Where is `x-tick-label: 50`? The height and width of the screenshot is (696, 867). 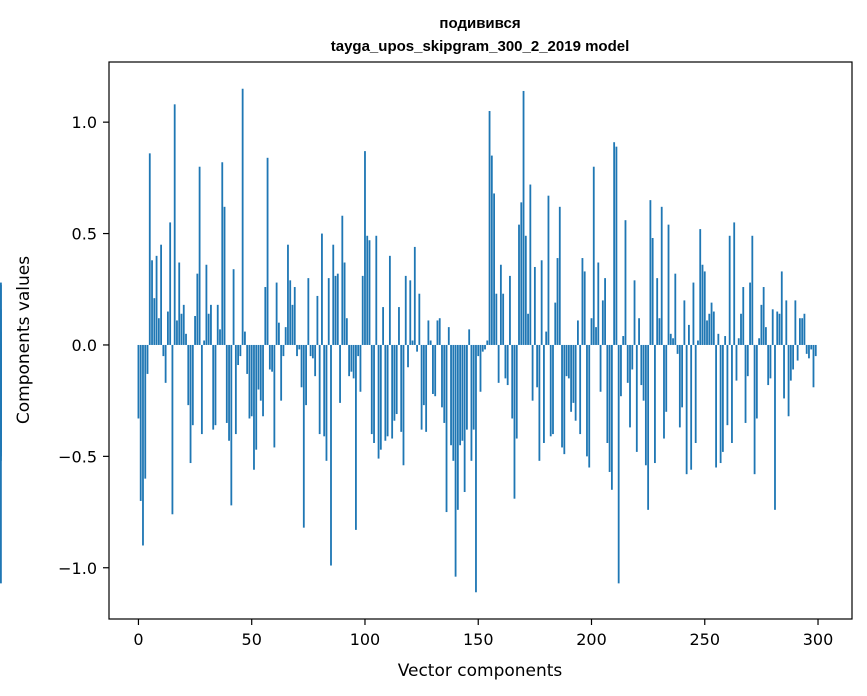 x-tick-label: 50 is located at coordinates (252, 639).